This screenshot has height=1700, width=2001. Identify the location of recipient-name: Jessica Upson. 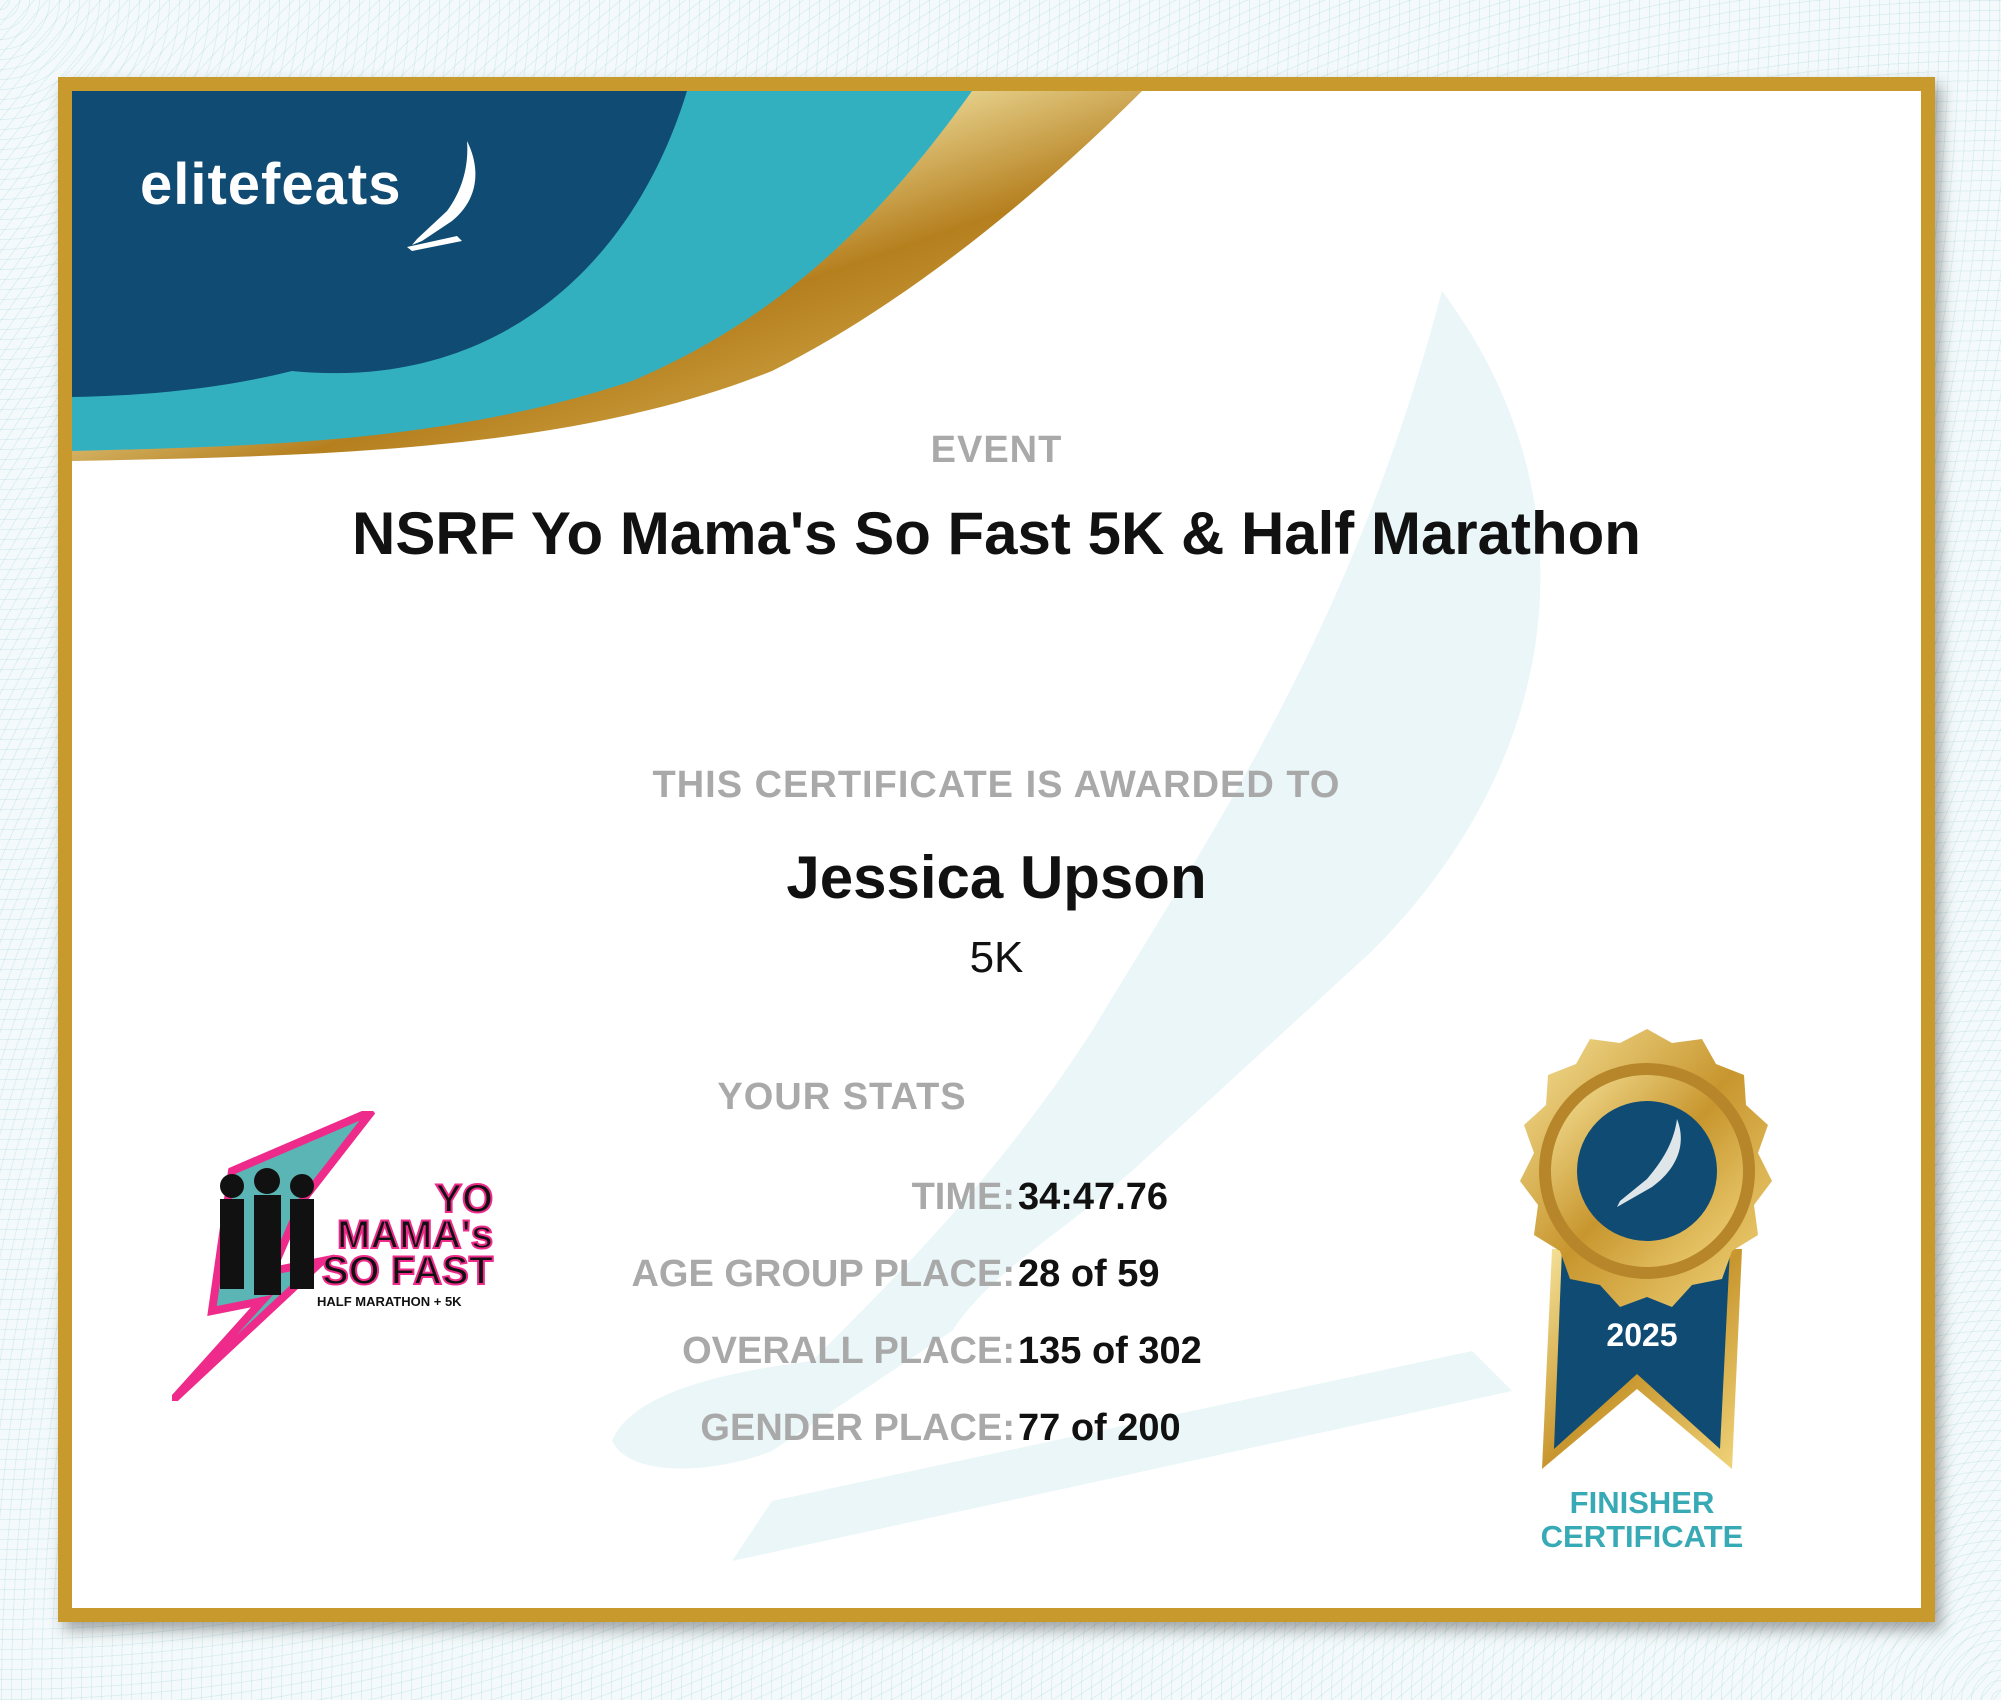
(996, 877).